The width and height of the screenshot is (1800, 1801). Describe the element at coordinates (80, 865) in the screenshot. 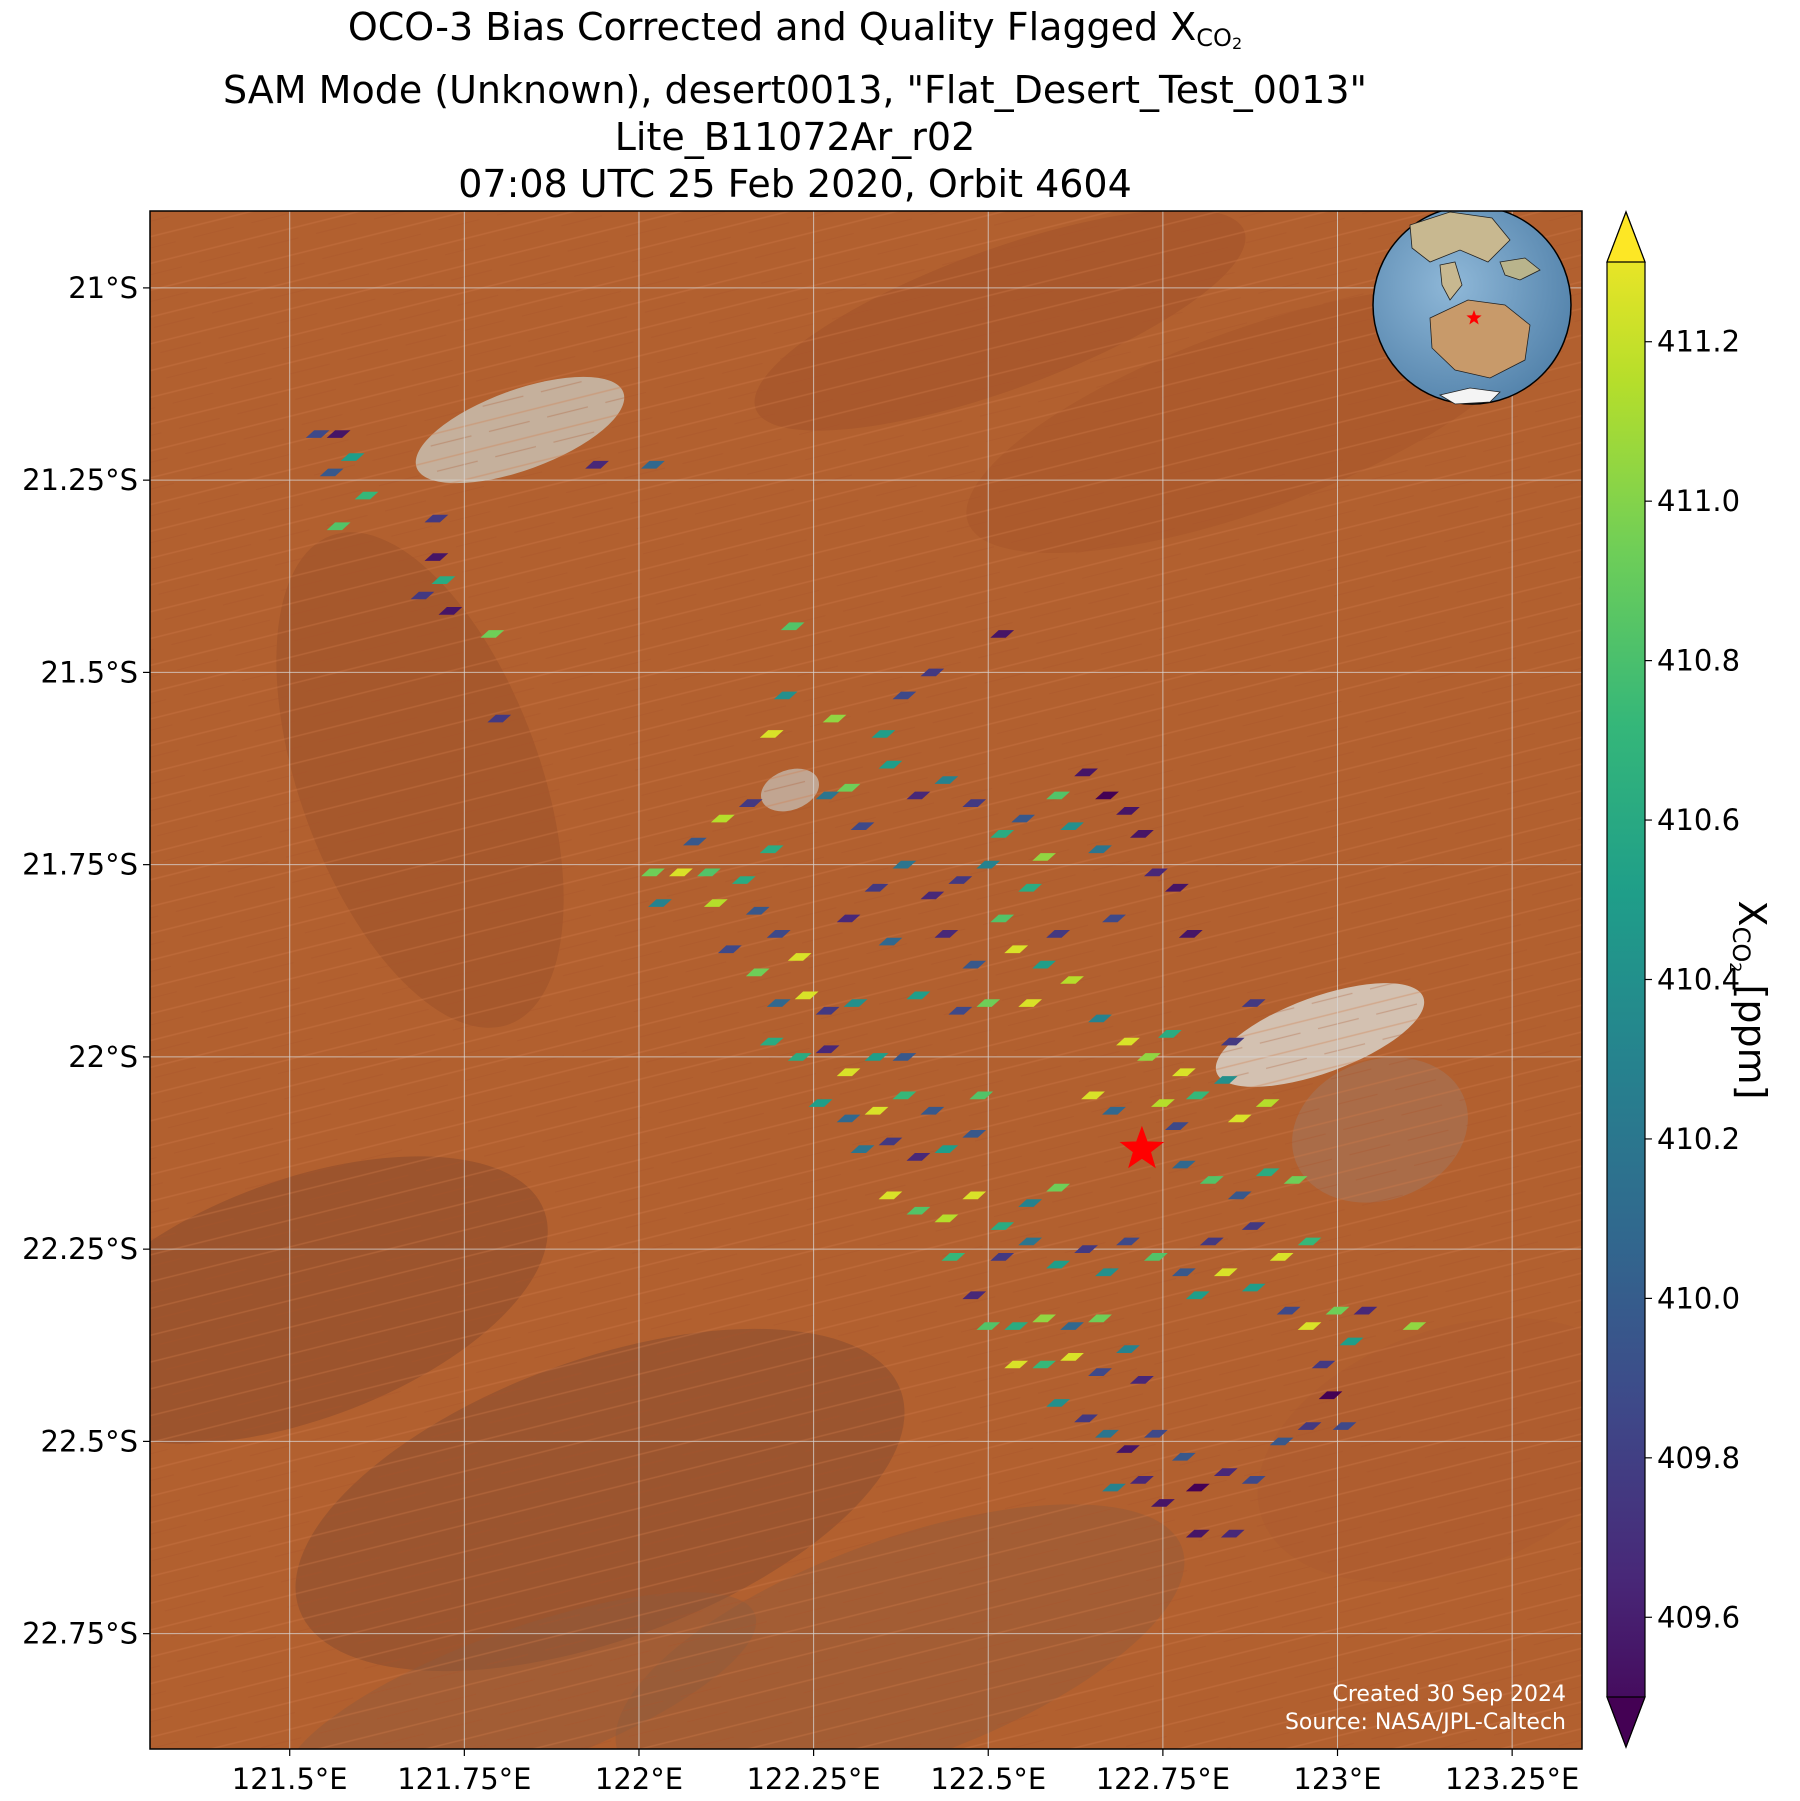

I see `lat-tick-label: 21.75°S` at that location.